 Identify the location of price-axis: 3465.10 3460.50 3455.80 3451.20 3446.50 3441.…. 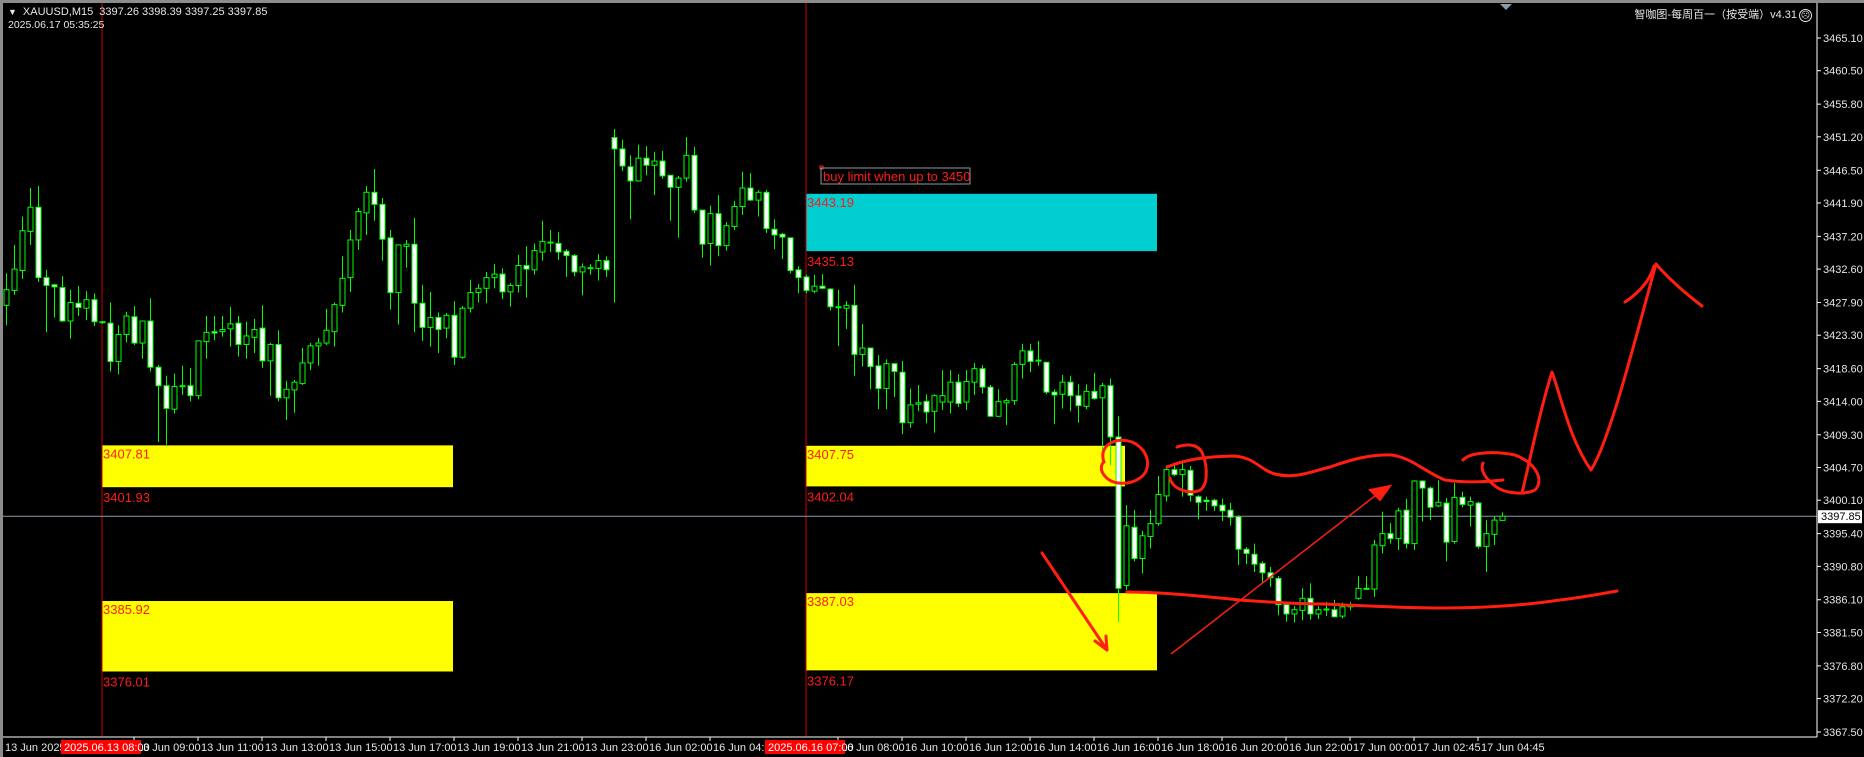
(1840, 386).